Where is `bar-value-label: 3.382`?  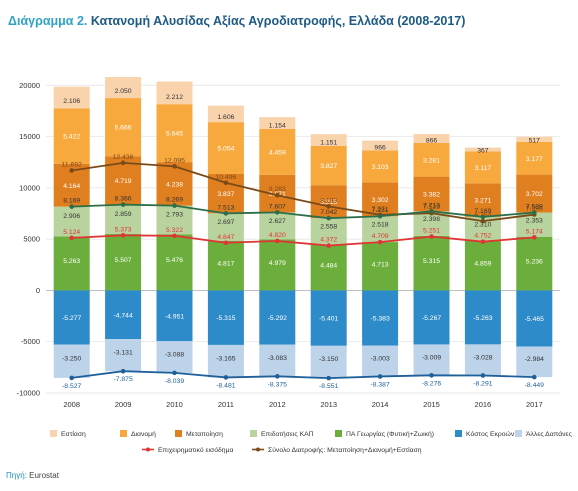 bar-value-label: 3.382 is located at coordinates (431, 194).